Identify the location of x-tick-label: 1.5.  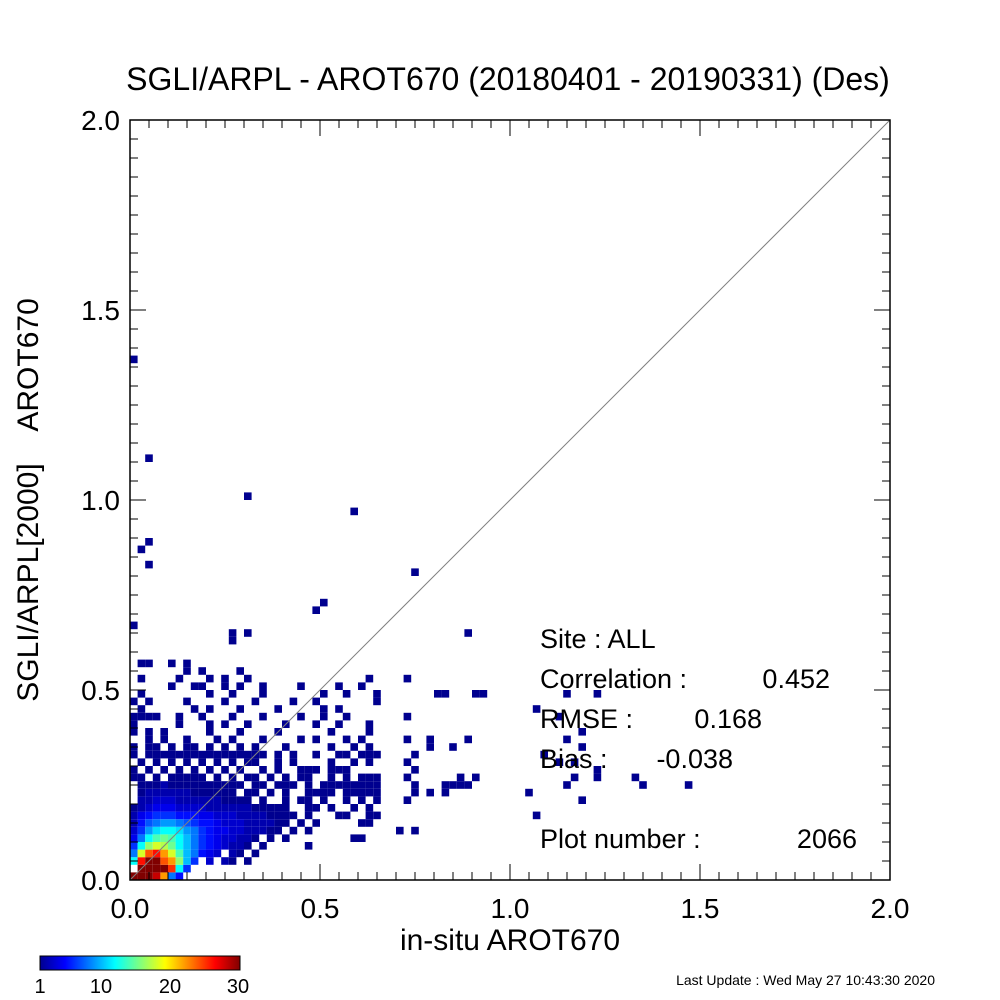
(700, 908).